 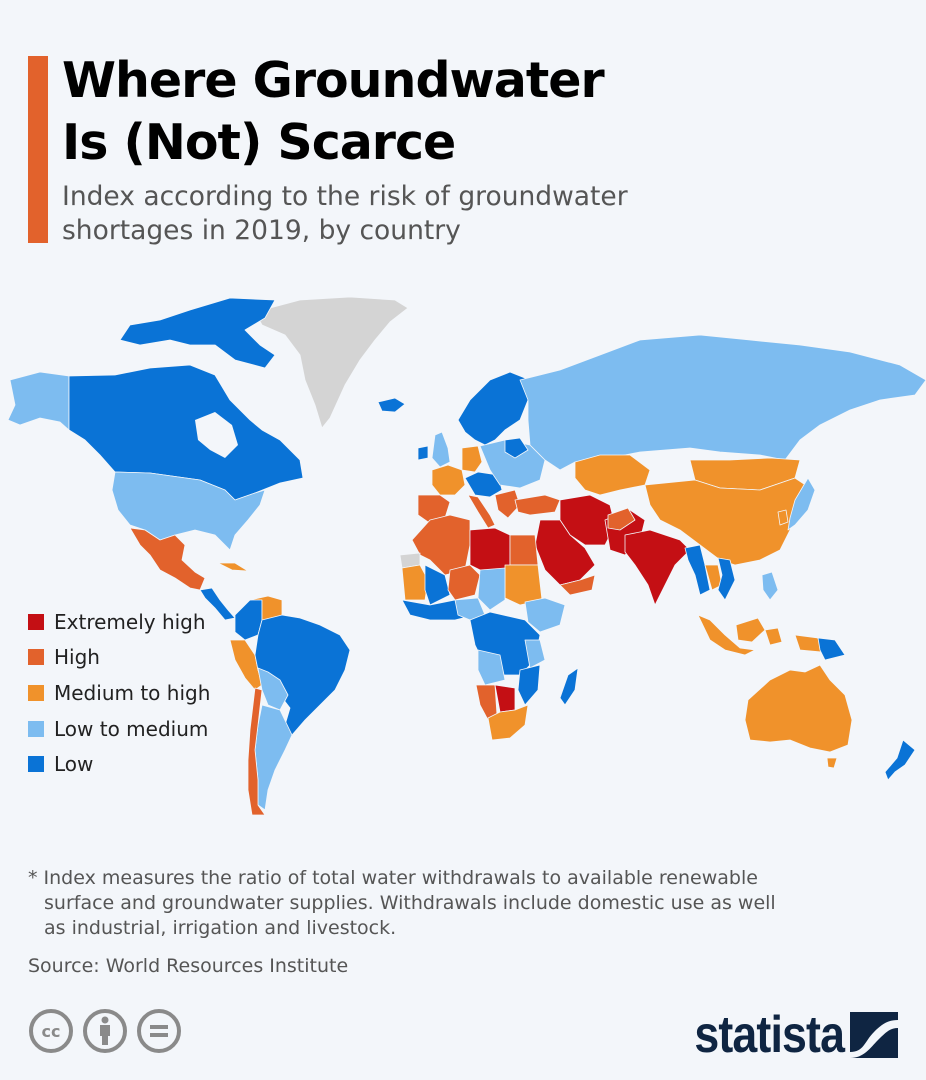 I want to click on region-kazakhstan, so click(x=612, y=475).